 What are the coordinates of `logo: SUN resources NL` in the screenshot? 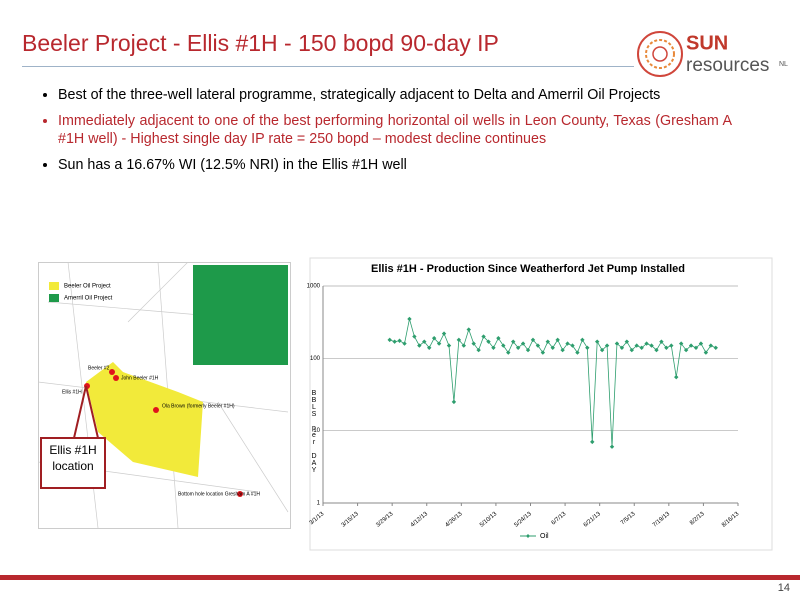 It's located at (712, 54).